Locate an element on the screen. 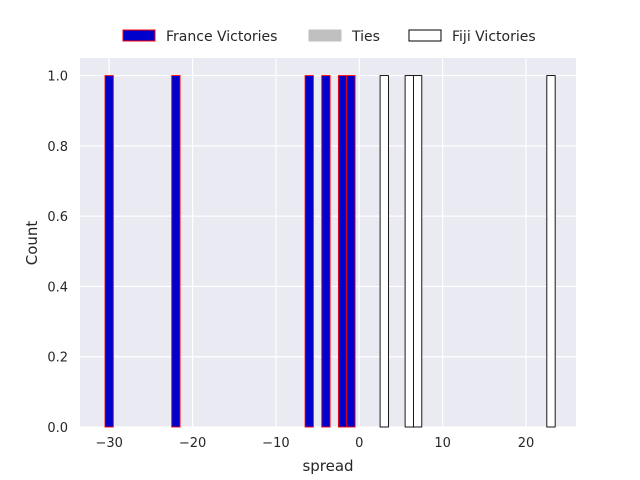 This screenshot has height=480, width=640. legend-label: Ties is located at coordinates (365, 37).